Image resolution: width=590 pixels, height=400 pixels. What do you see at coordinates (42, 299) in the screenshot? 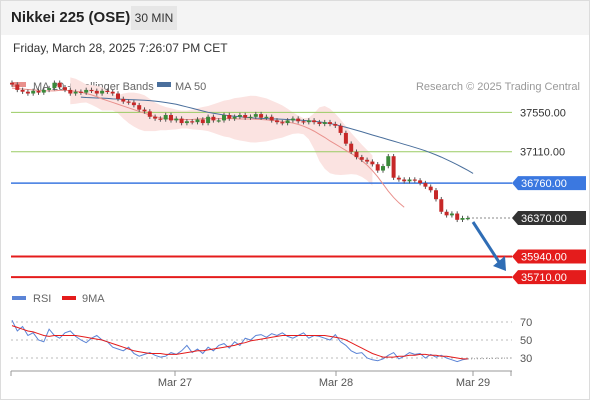
I see `legend-label-rsi: RSI` at bounding box center [42, 299].